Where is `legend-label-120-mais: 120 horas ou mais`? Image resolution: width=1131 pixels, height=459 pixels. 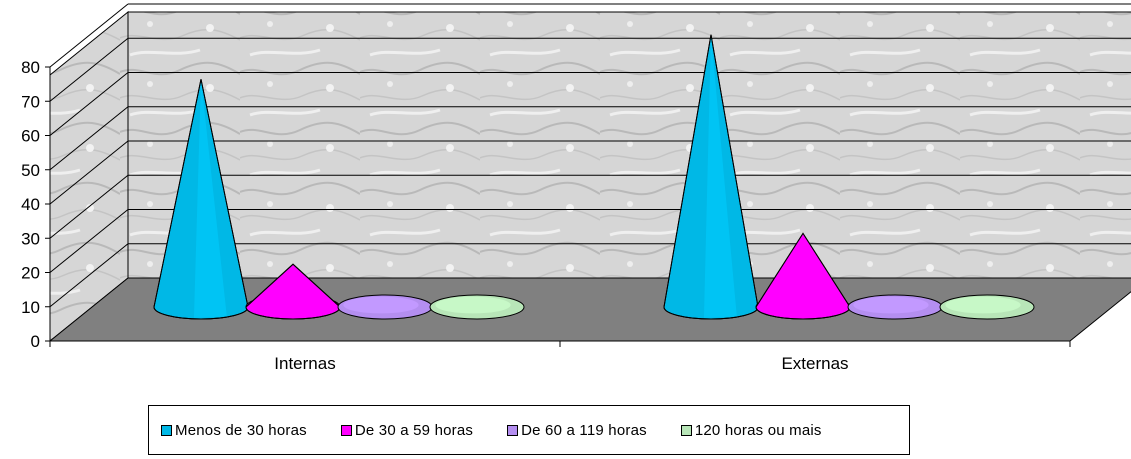
legend-label-120-mais: 120 horas ou mais is located at coordinates (758, 430).